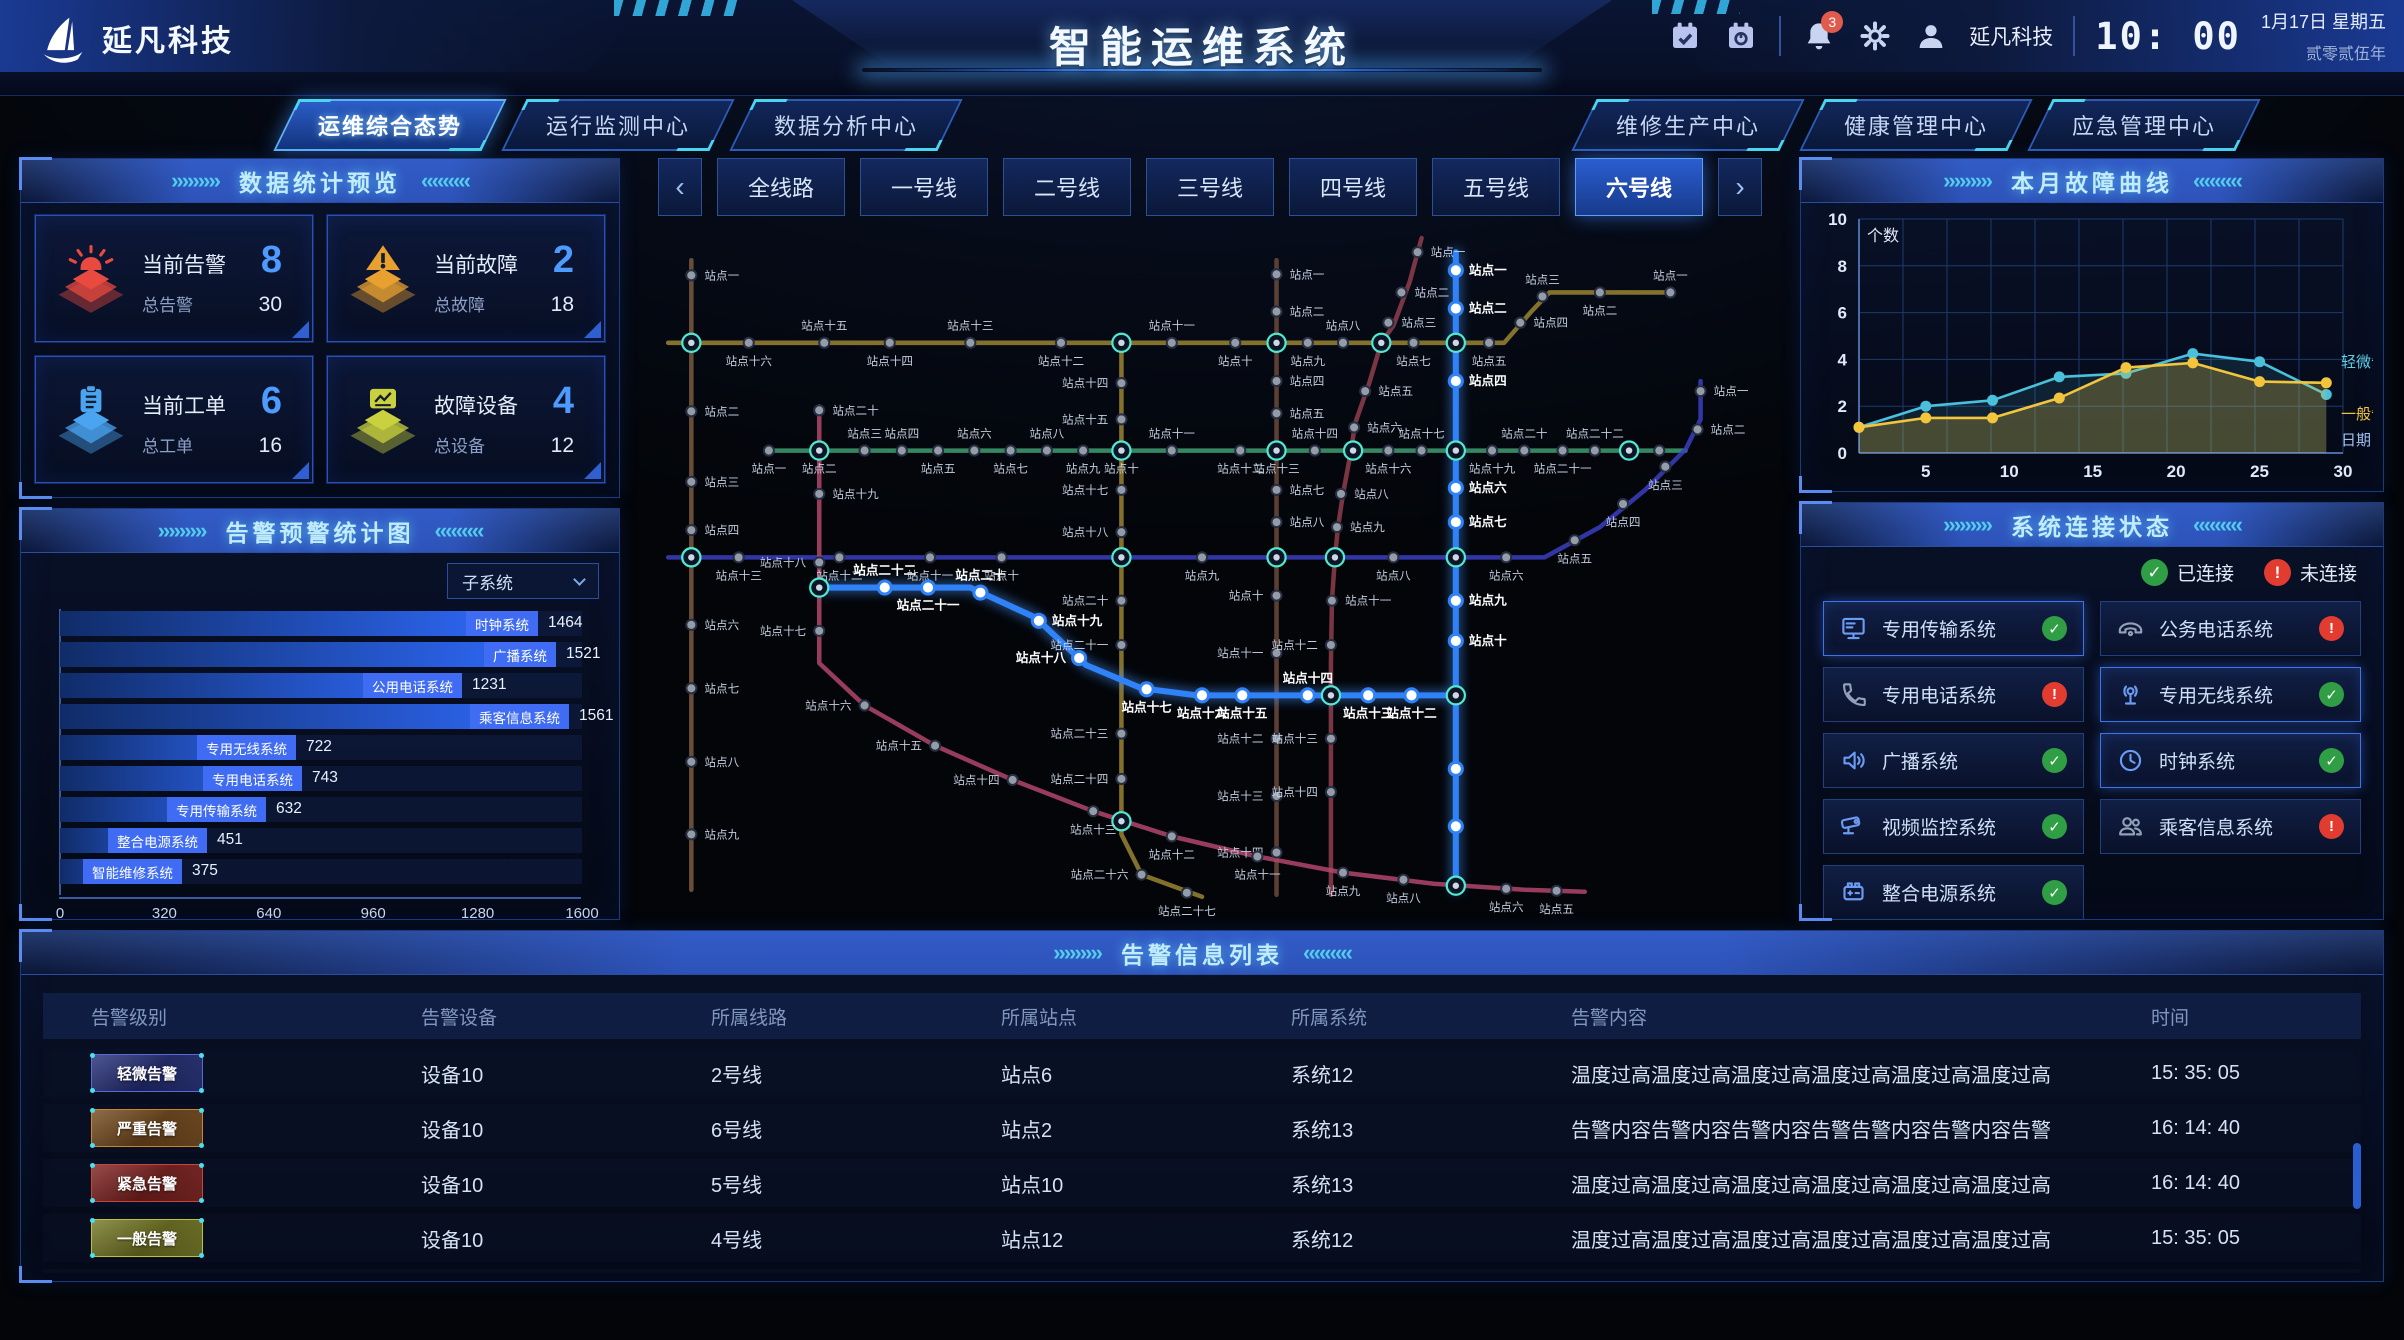 The height and width of the screenshot is (1340, 2404). Describe the element at coordinates (2054, 628) in the screenshot. I see `connected-status-icon: ✓` at that location.